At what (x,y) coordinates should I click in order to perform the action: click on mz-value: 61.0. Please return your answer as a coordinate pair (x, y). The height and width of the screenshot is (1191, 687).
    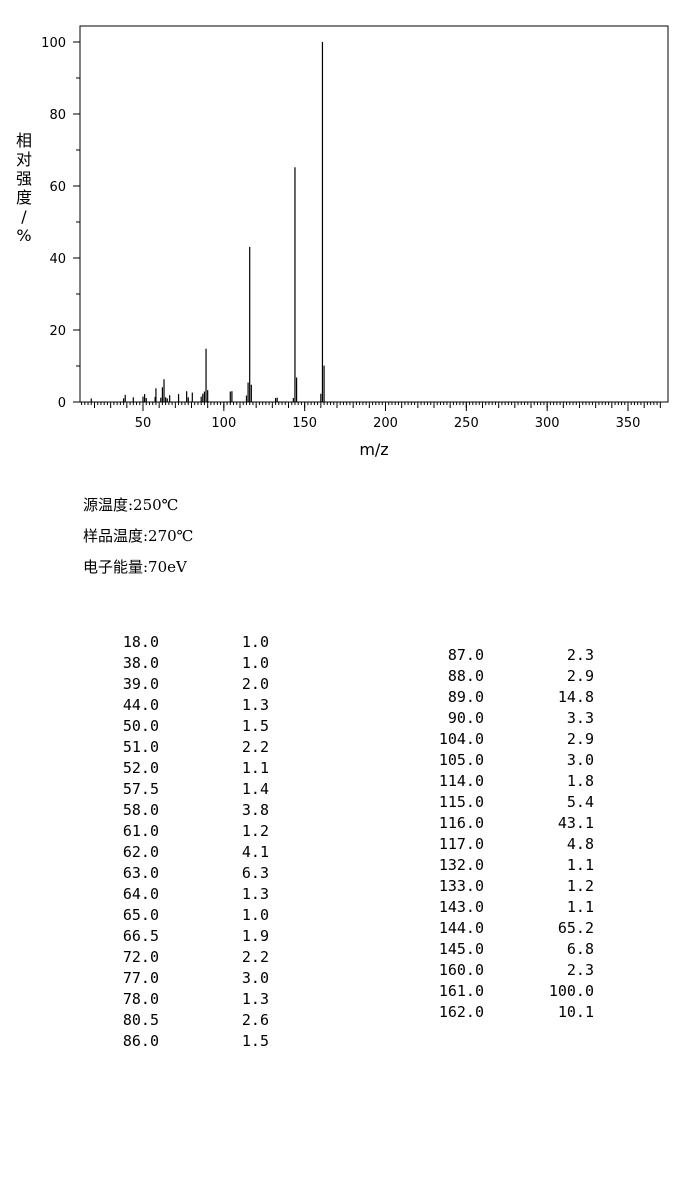
    Looking at the image, I should click on (140, 831).